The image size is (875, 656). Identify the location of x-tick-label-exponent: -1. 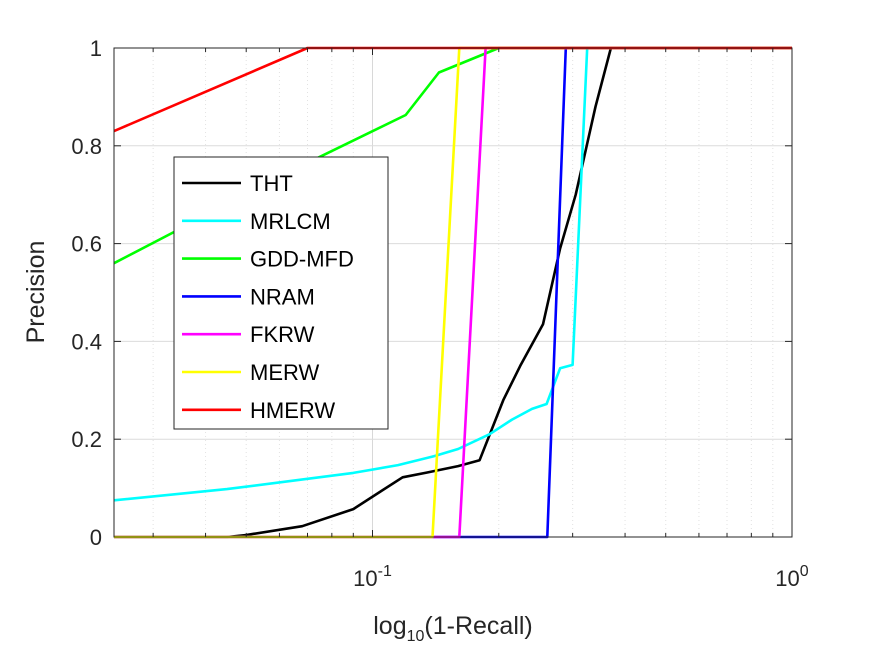
(385, 571).